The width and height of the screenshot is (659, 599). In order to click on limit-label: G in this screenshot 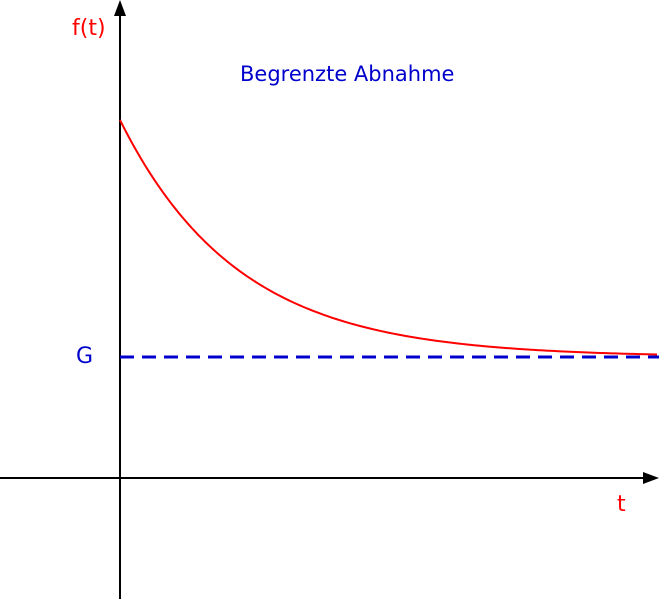, I will do `click(85, 356)`.